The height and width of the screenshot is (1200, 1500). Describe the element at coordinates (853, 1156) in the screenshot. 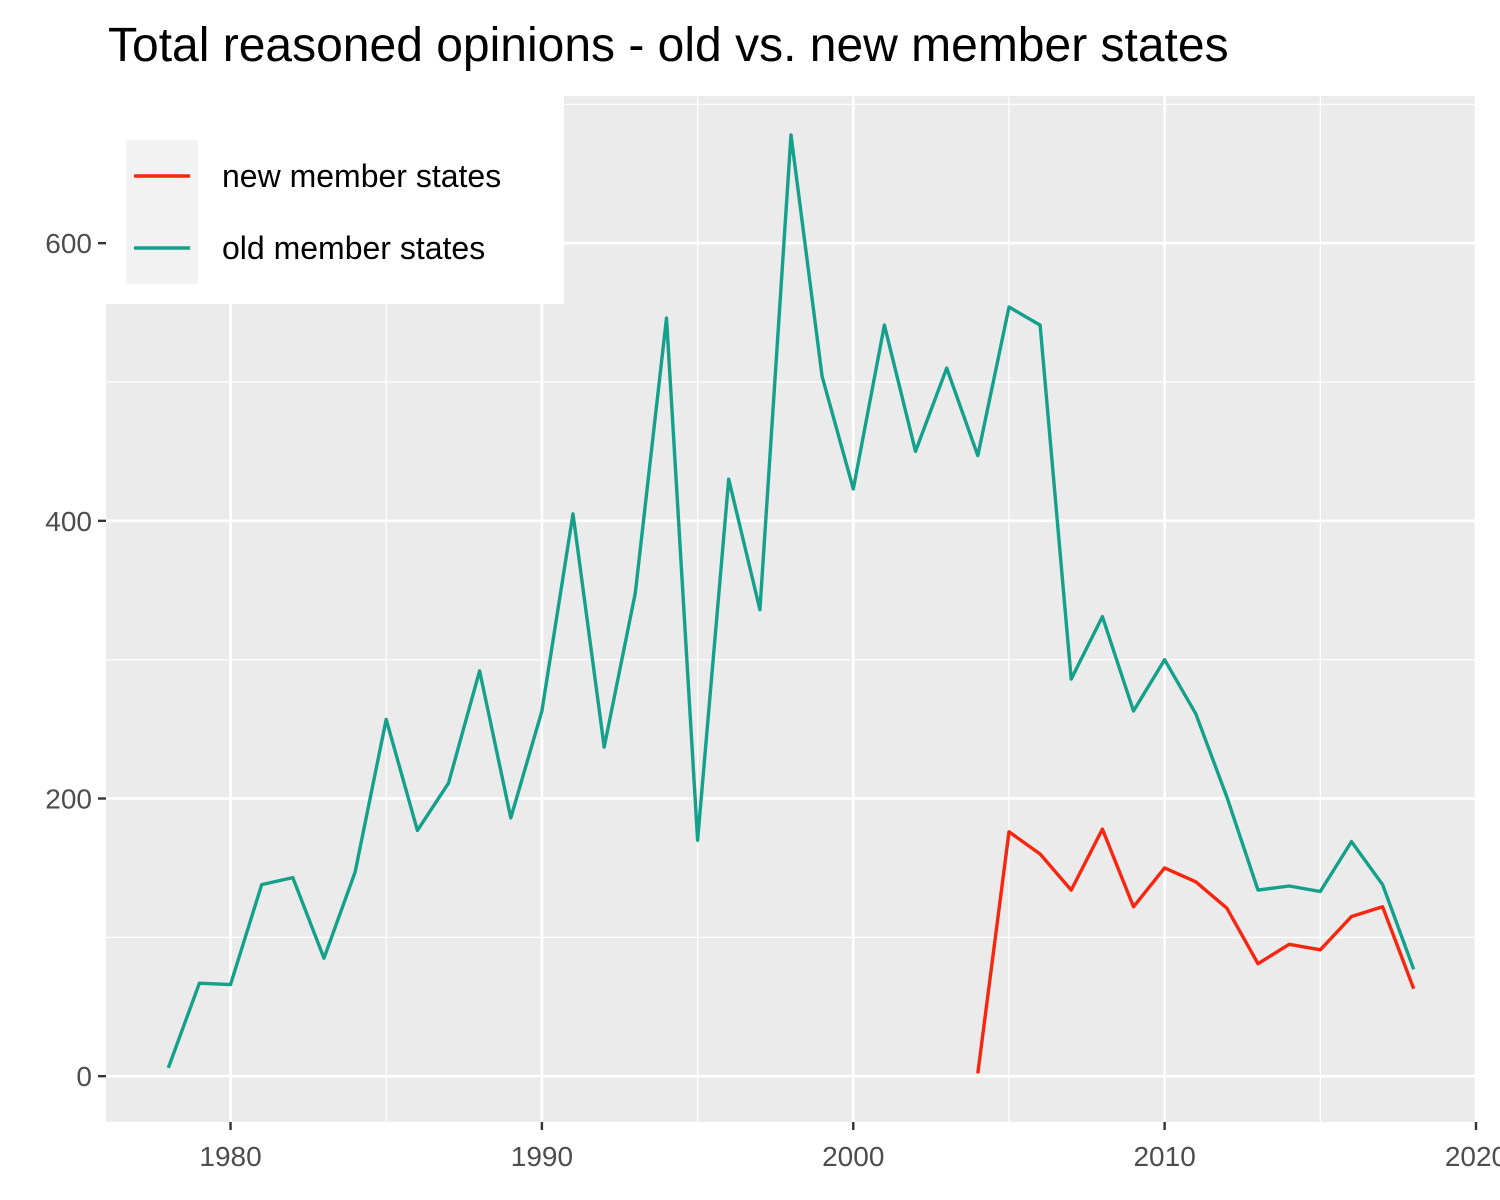

I see `x-tick-label: 2000` at that location.